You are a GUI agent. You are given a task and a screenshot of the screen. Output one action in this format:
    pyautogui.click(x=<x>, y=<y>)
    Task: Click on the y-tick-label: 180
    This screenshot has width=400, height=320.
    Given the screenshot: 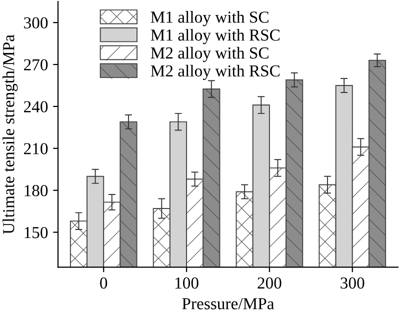 What is the action you would take?
    pyautogui.click(x=36, y=190)
    